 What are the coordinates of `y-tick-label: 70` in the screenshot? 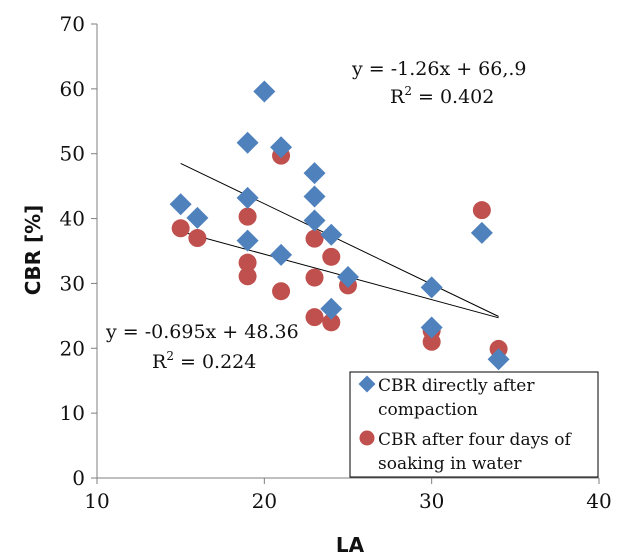 It's located at (72, 24).